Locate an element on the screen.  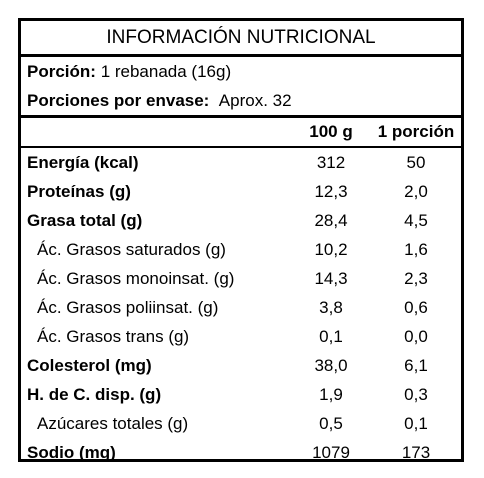
nutrient-value-100g: 38,0 is located at coordinates (331, 365).